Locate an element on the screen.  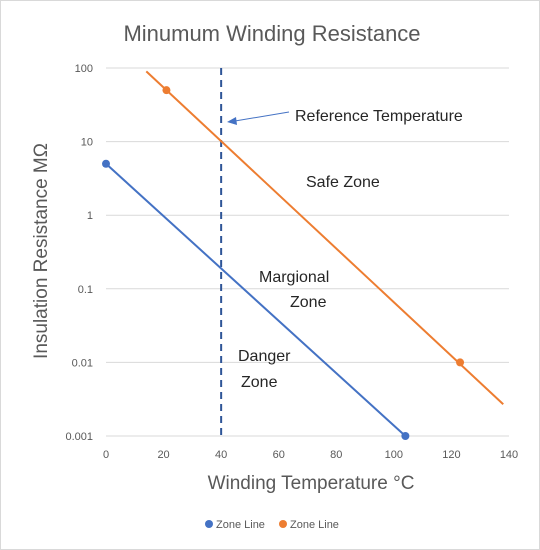
y-tick-label: 0.001 is located at coordinates (79, 437).